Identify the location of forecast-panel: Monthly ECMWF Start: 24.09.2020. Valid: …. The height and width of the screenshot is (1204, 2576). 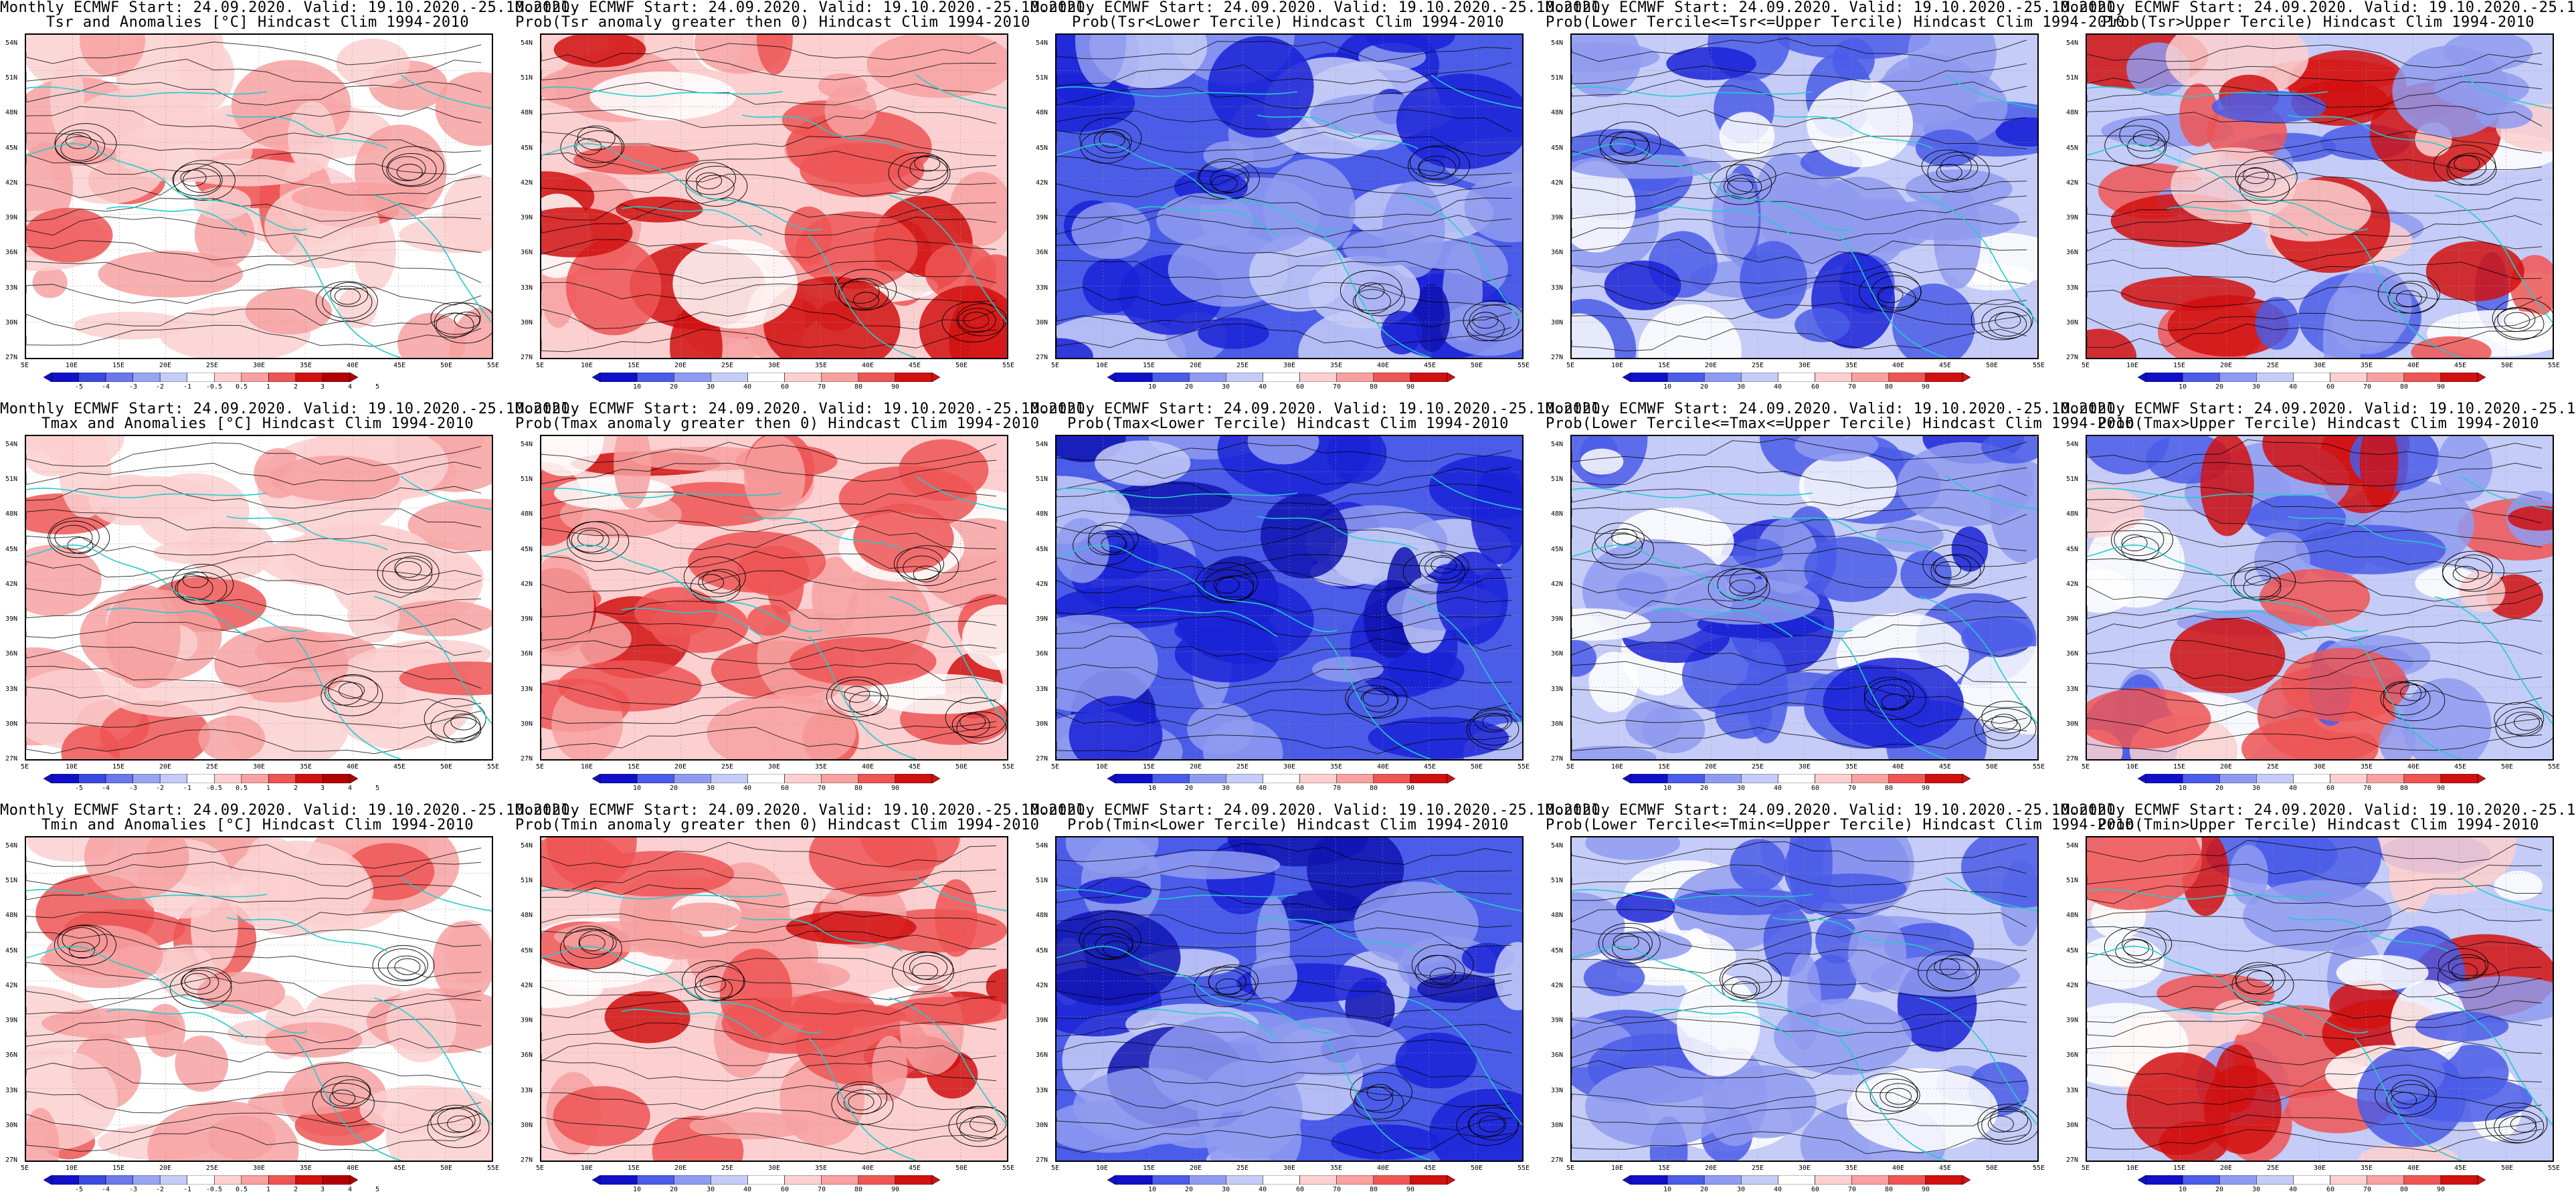
(289, 200).